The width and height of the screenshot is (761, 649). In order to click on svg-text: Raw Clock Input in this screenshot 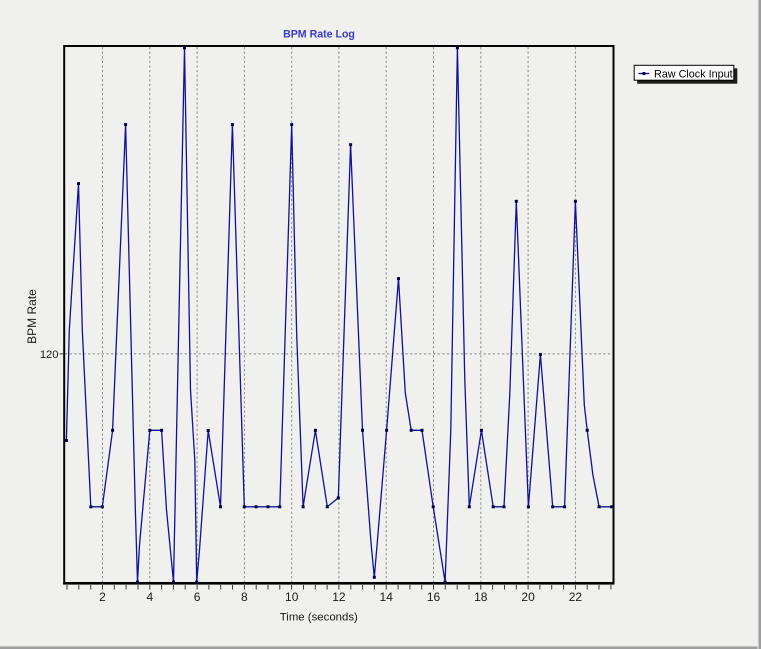, I will do `click(693, 74)`.